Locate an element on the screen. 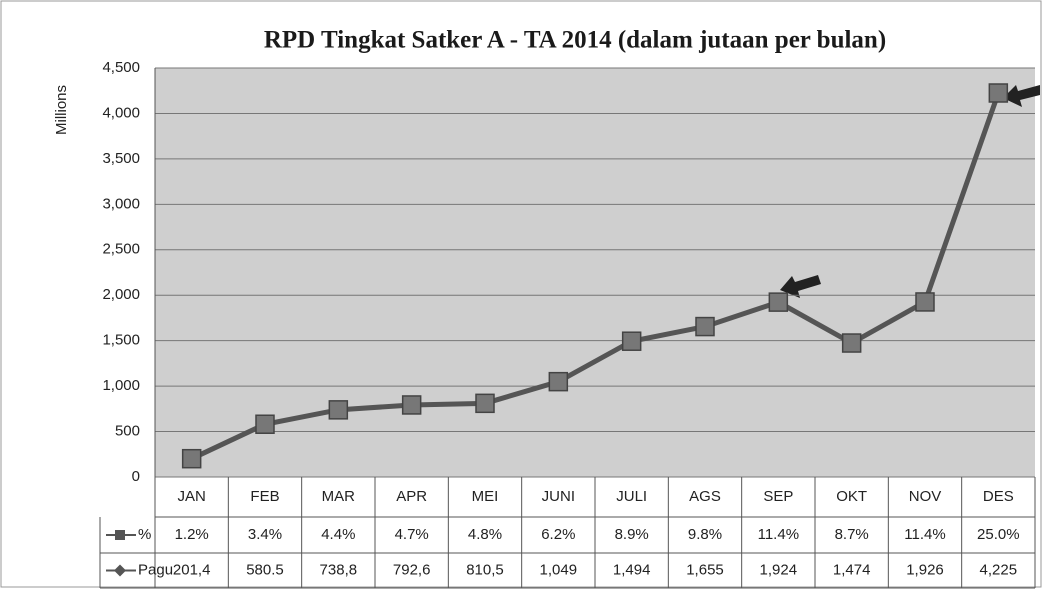  y-tick-label: 4,000 is located at coordinates (121, 112).